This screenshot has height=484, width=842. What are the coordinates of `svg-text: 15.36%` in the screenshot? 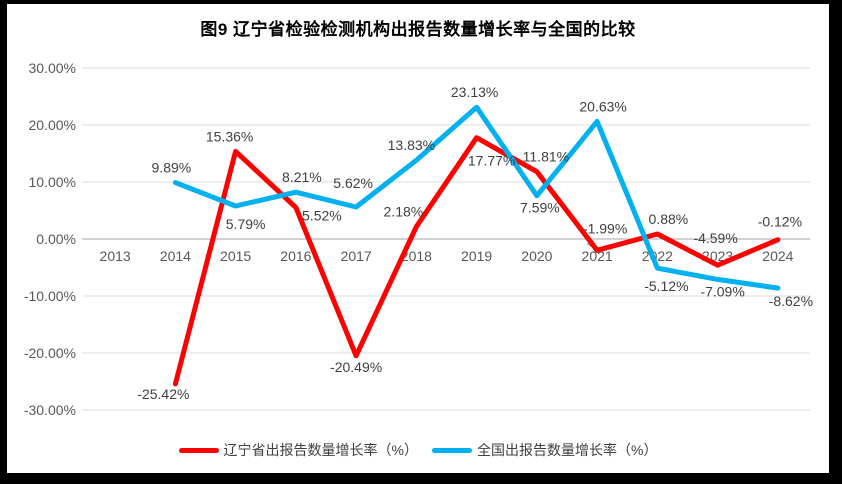 It's located at (229, 136).